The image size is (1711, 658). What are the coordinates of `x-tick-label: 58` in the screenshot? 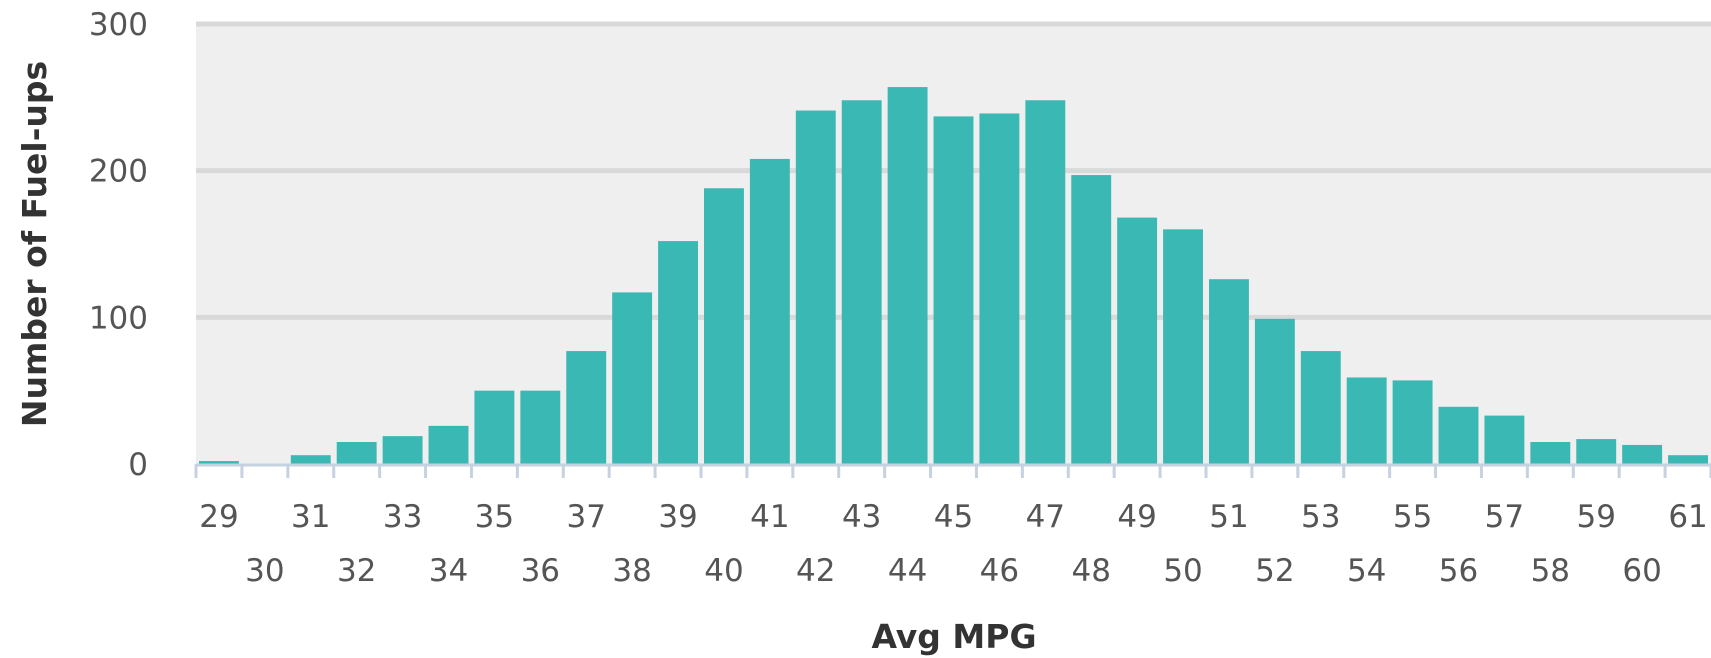 It's located at (1550, 571).